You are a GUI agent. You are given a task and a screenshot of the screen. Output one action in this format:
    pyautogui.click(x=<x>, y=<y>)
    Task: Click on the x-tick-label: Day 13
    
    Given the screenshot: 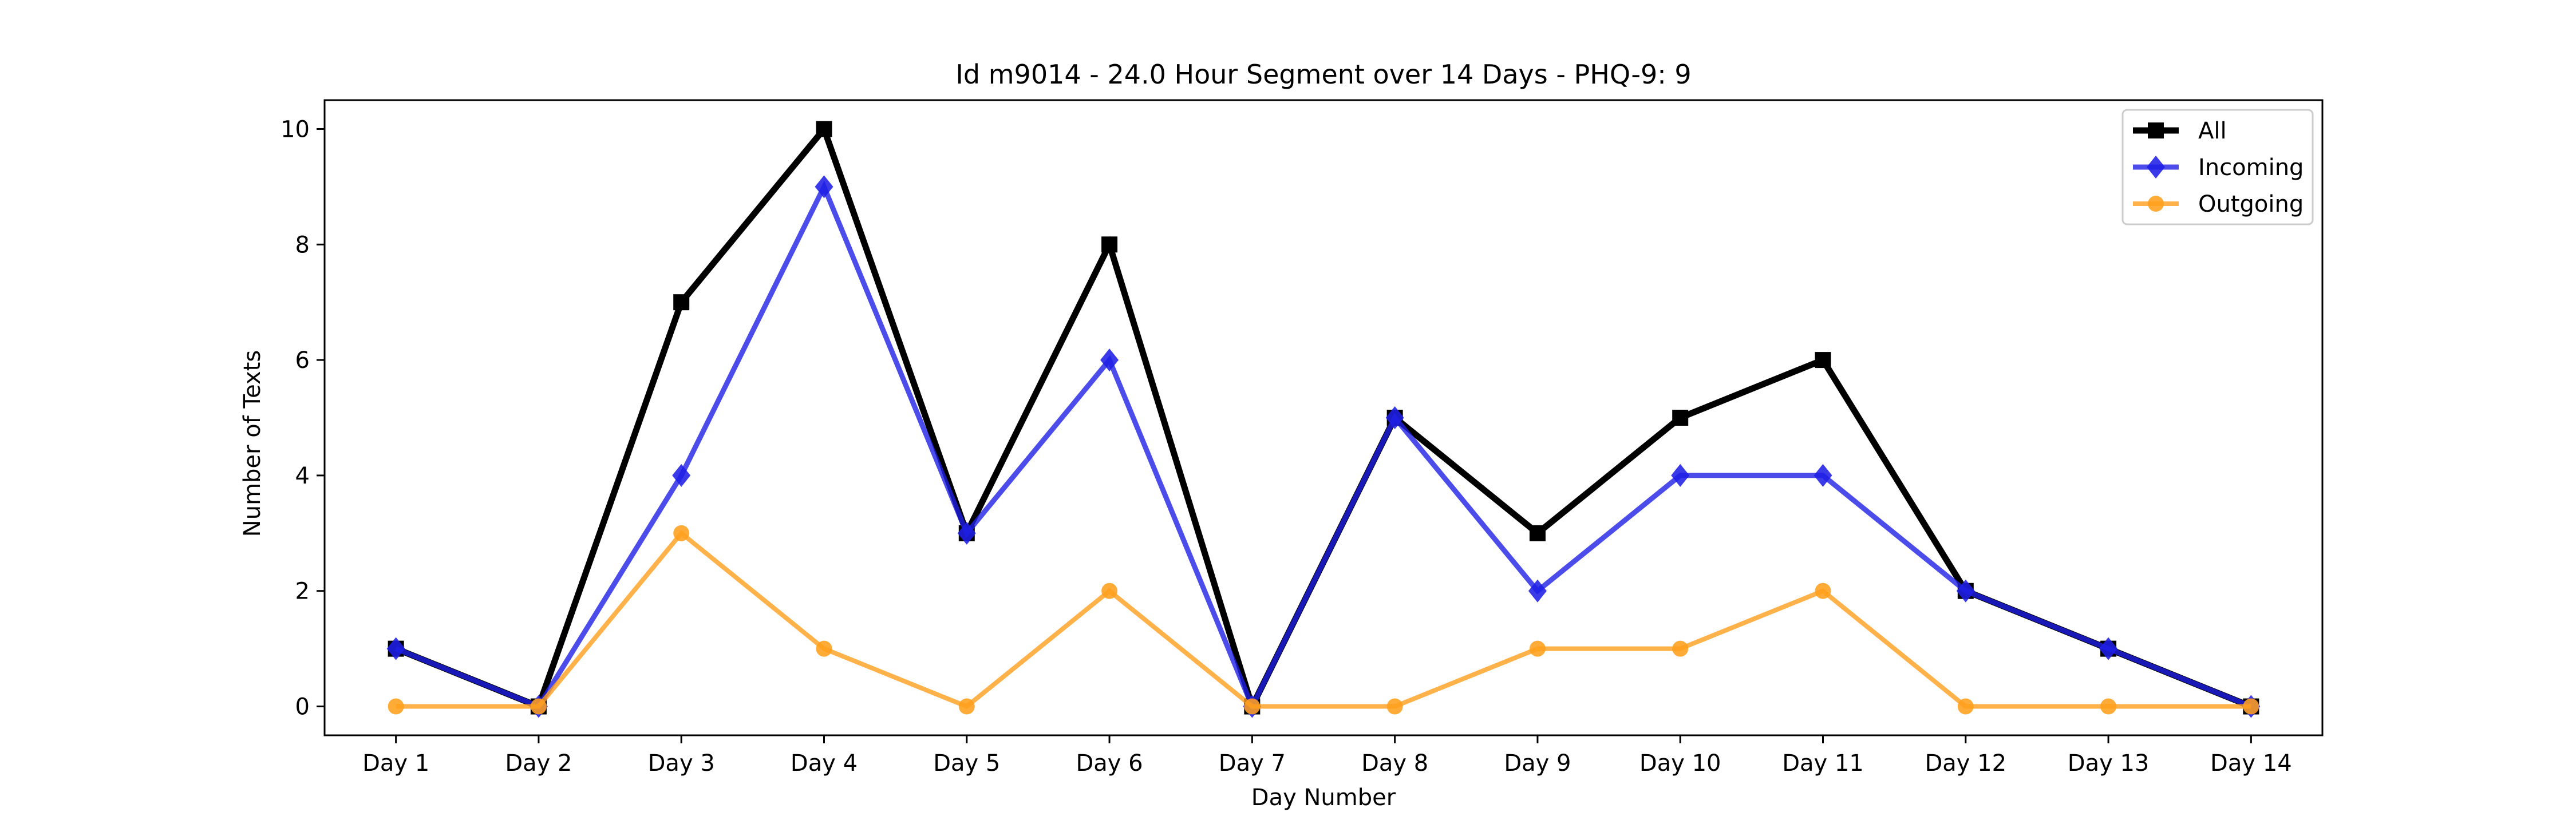 What is the action you would take?
    pyautogui.click(x=2109, y=763)
    